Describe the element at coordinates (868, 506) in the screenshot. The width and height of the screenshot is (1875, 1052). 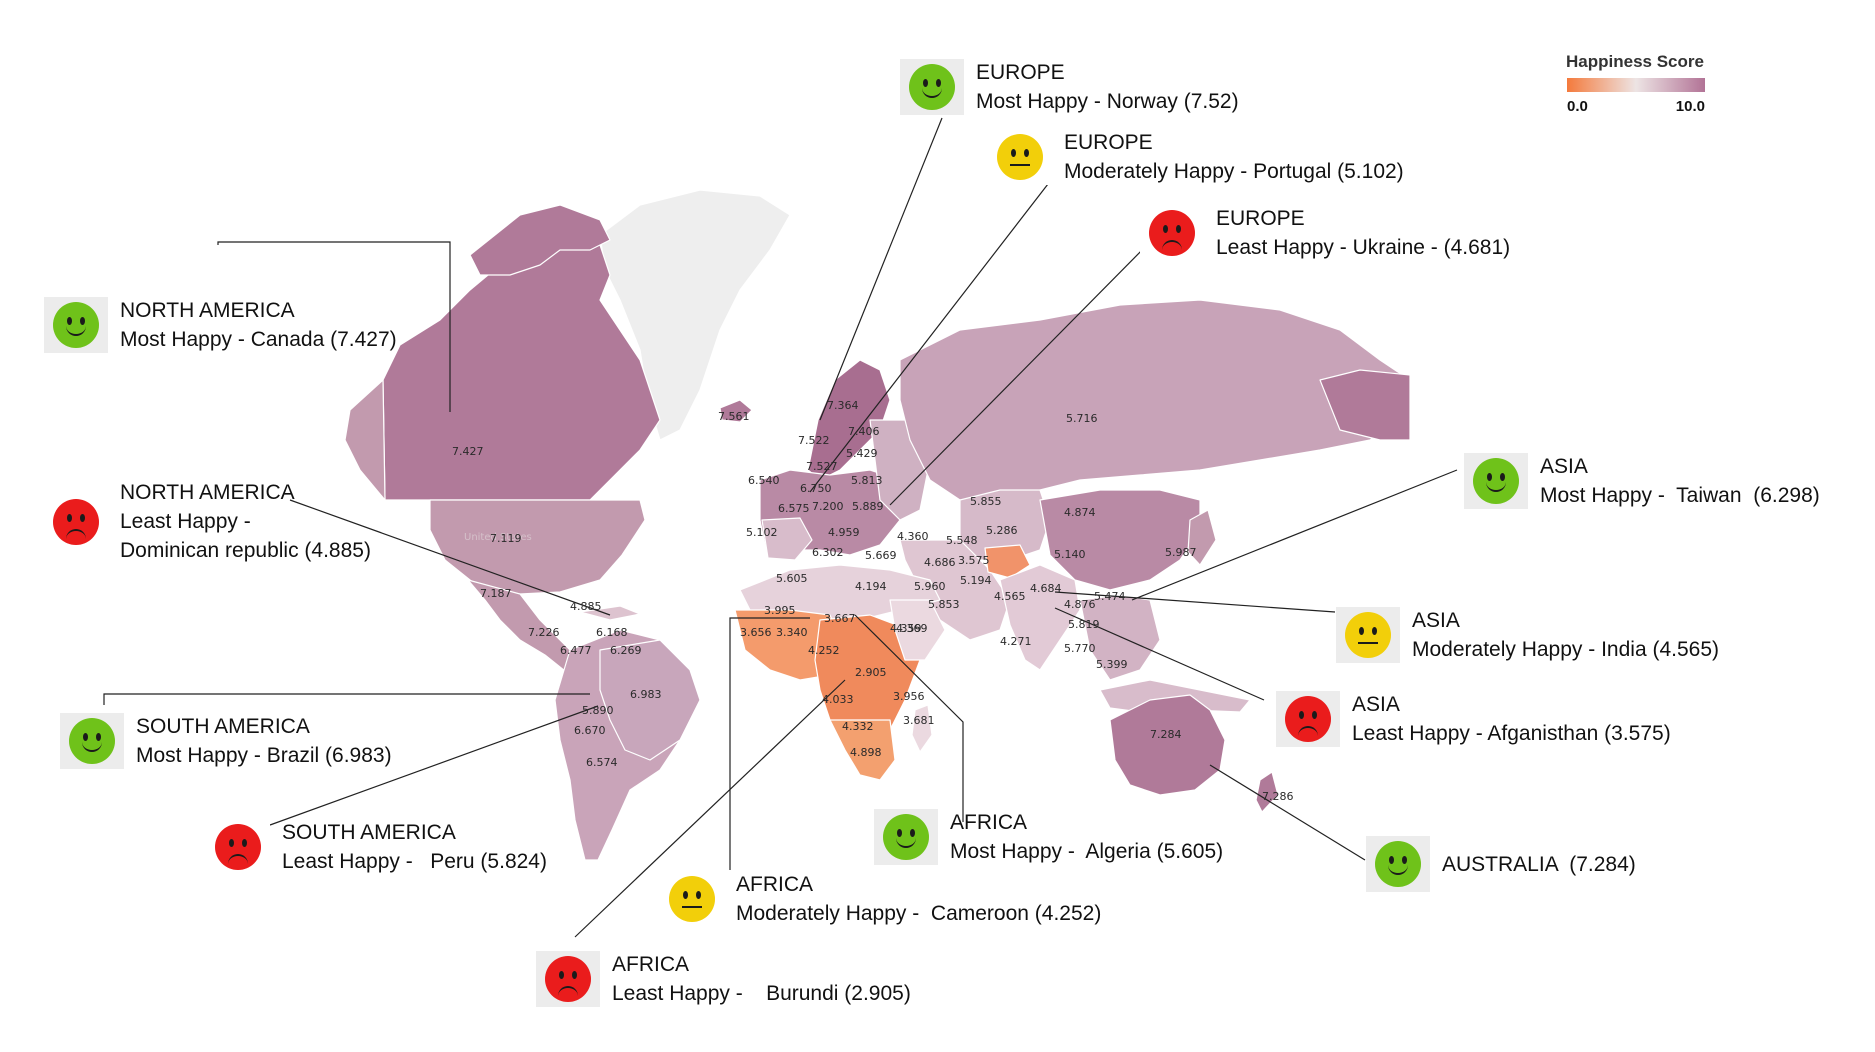
I see `map-label: 5.889` at that location.